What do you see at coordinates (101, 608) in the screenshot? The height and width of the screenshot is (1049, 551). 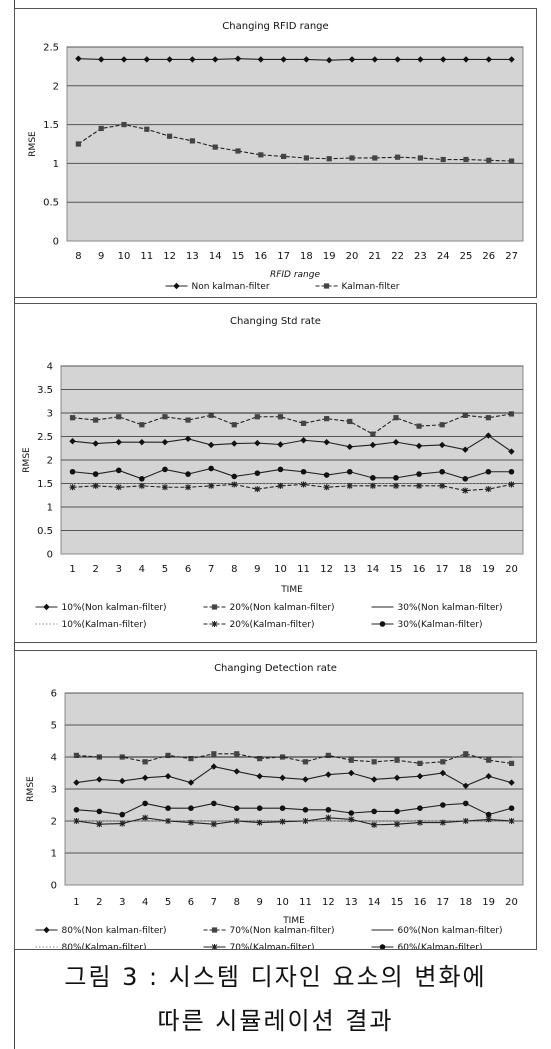 I see `legend-entry: 10%(Non kalman-filter)` at bounding box center [101, 608].